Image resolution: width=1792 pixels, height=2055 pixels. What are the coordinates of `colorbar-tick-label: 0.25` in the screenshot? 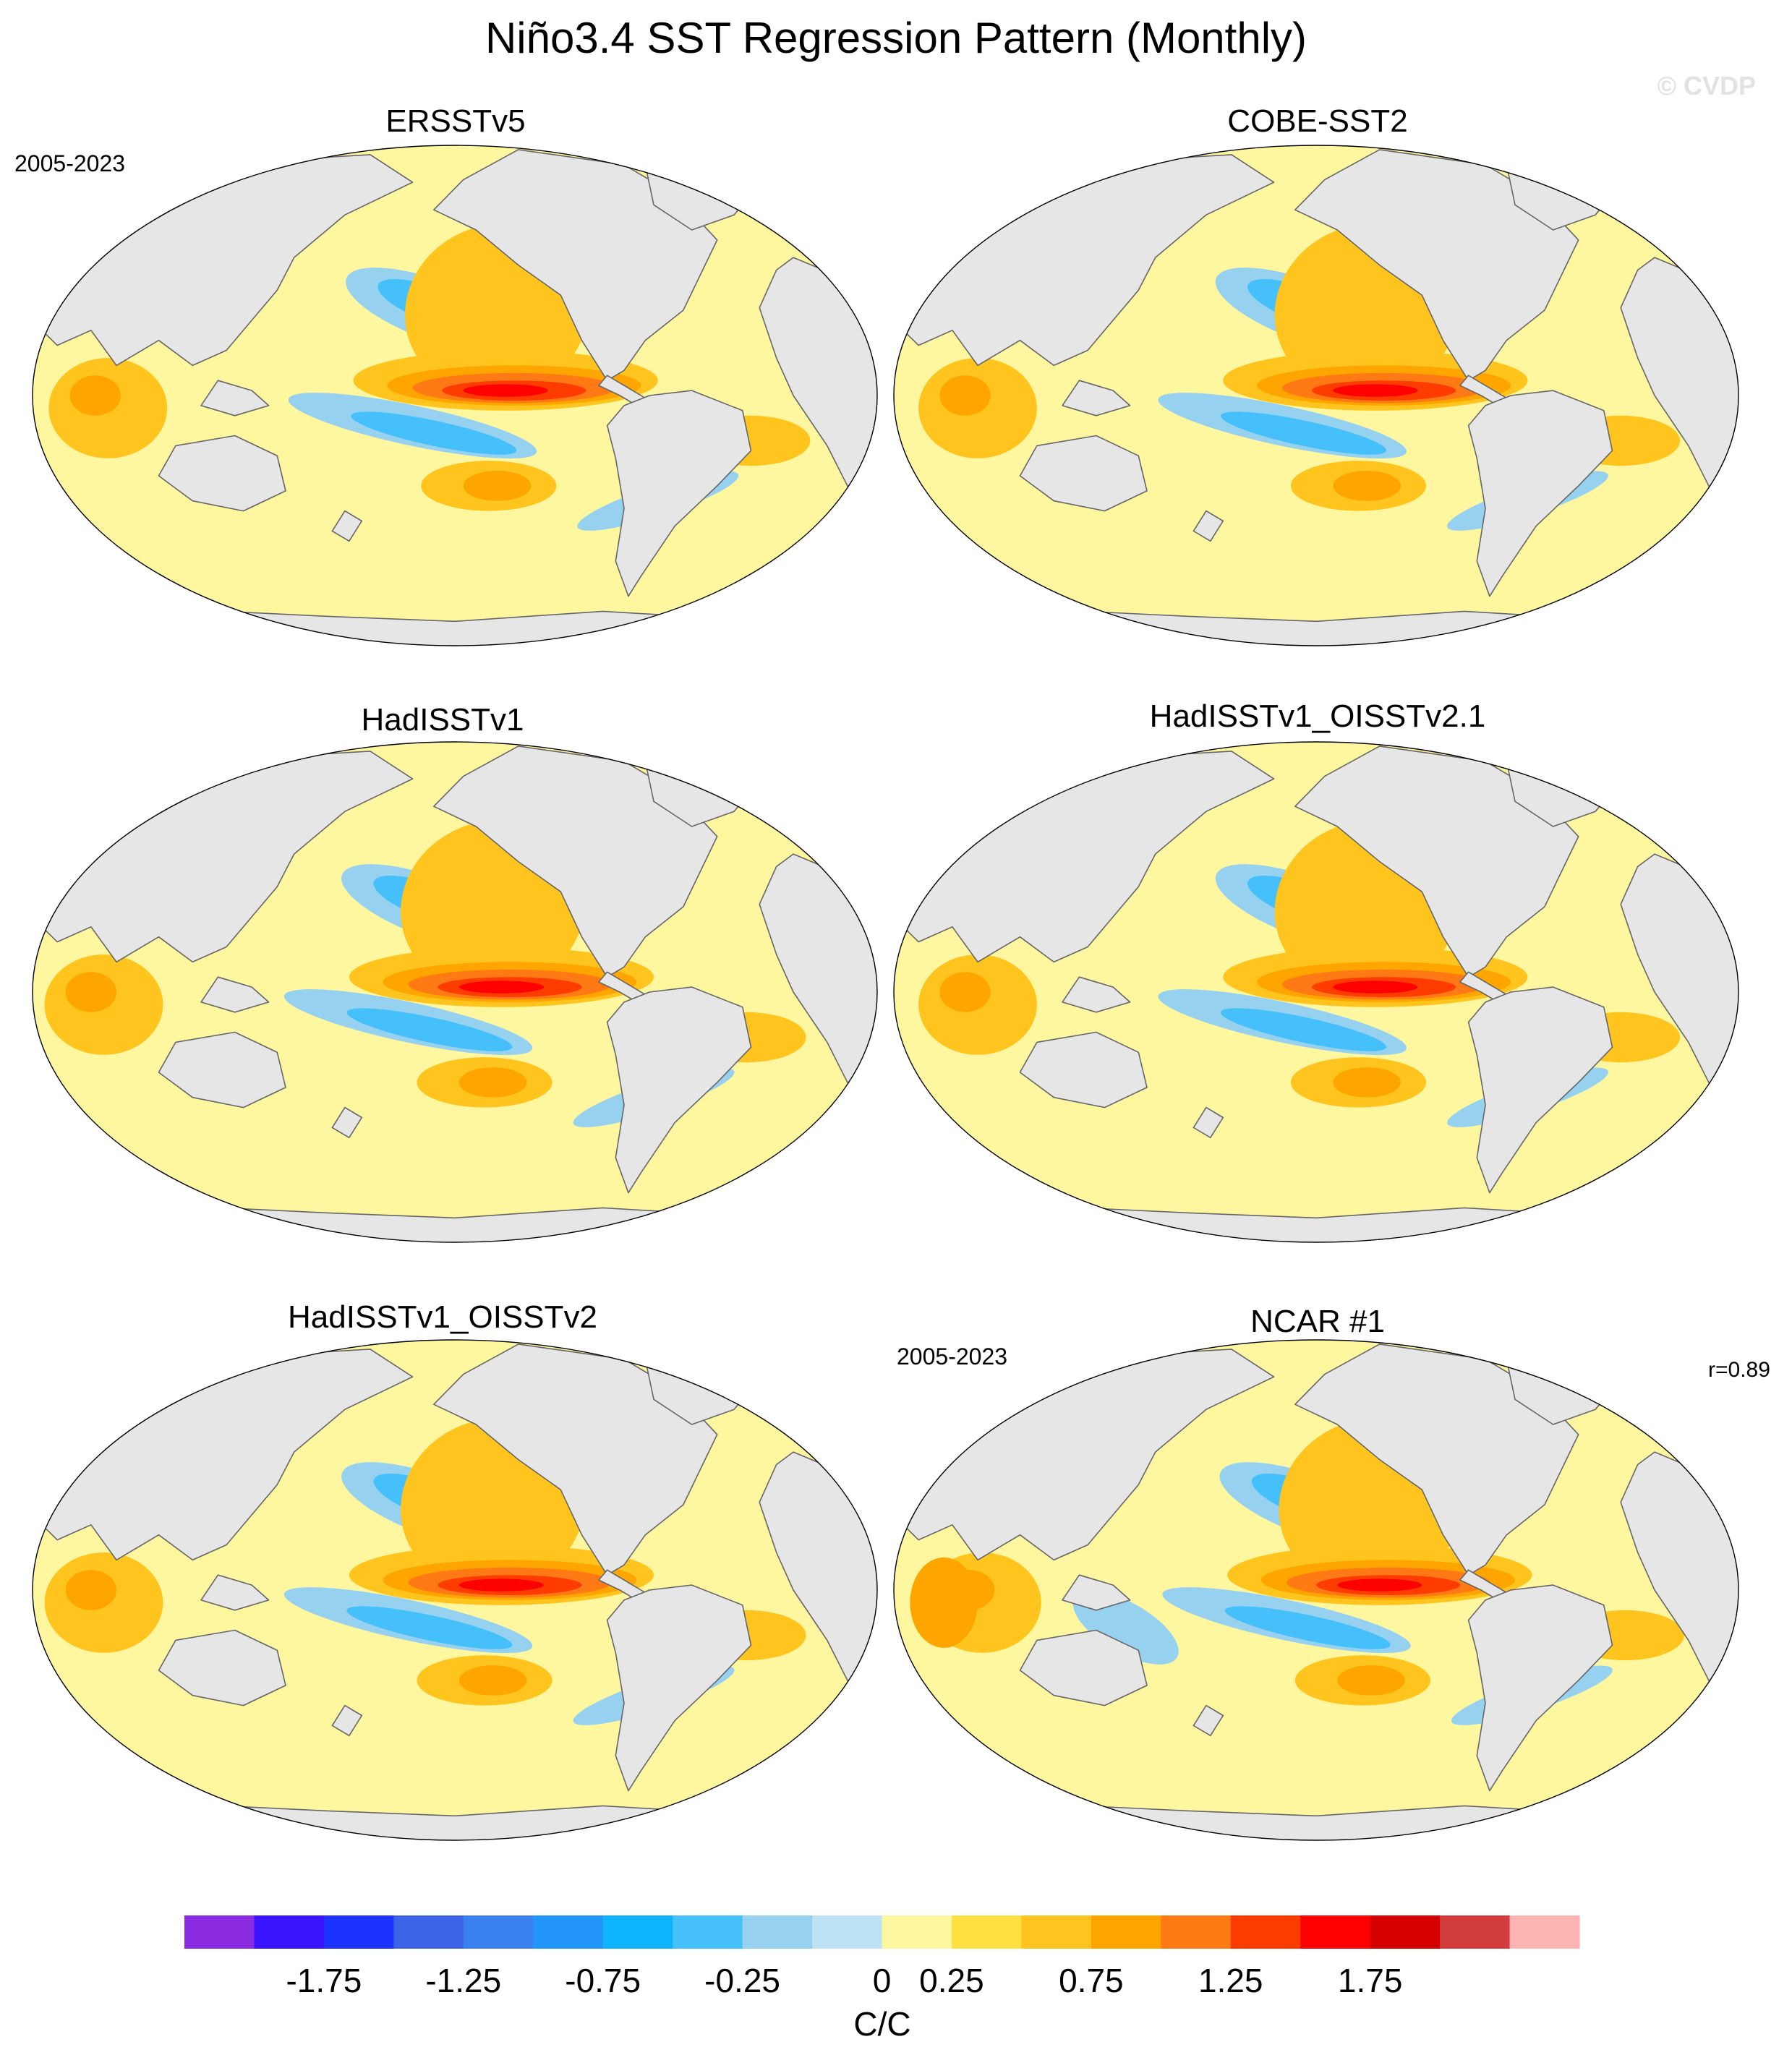 It's located at (951, 1981).